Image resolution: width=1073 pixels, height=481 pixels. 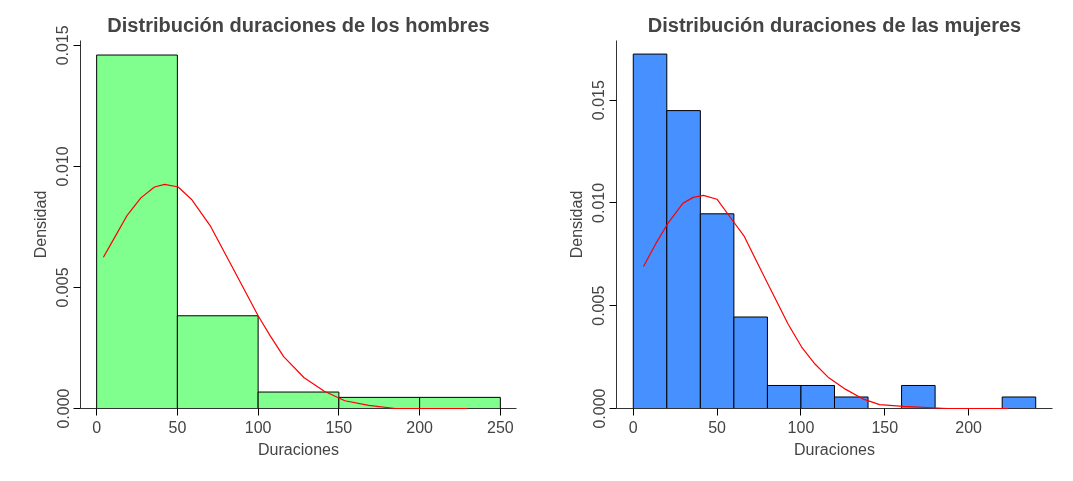 I want to click on x-tick-label: 250, so click(x=500, y=427).